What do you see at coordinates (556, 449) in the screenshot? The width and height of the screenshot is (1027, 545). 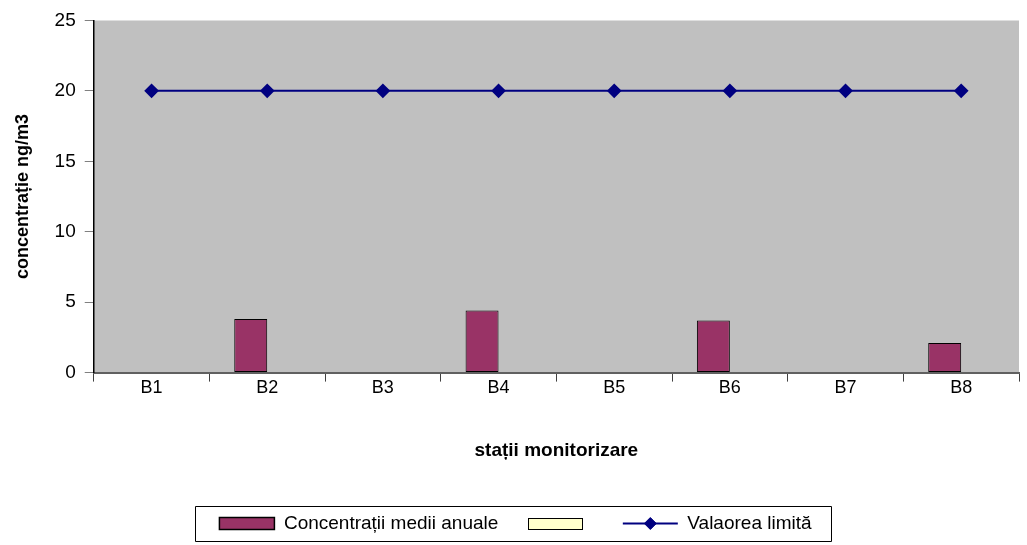 I see `x-axis-title: stații monitorizare` at bounding box center [556, 449].